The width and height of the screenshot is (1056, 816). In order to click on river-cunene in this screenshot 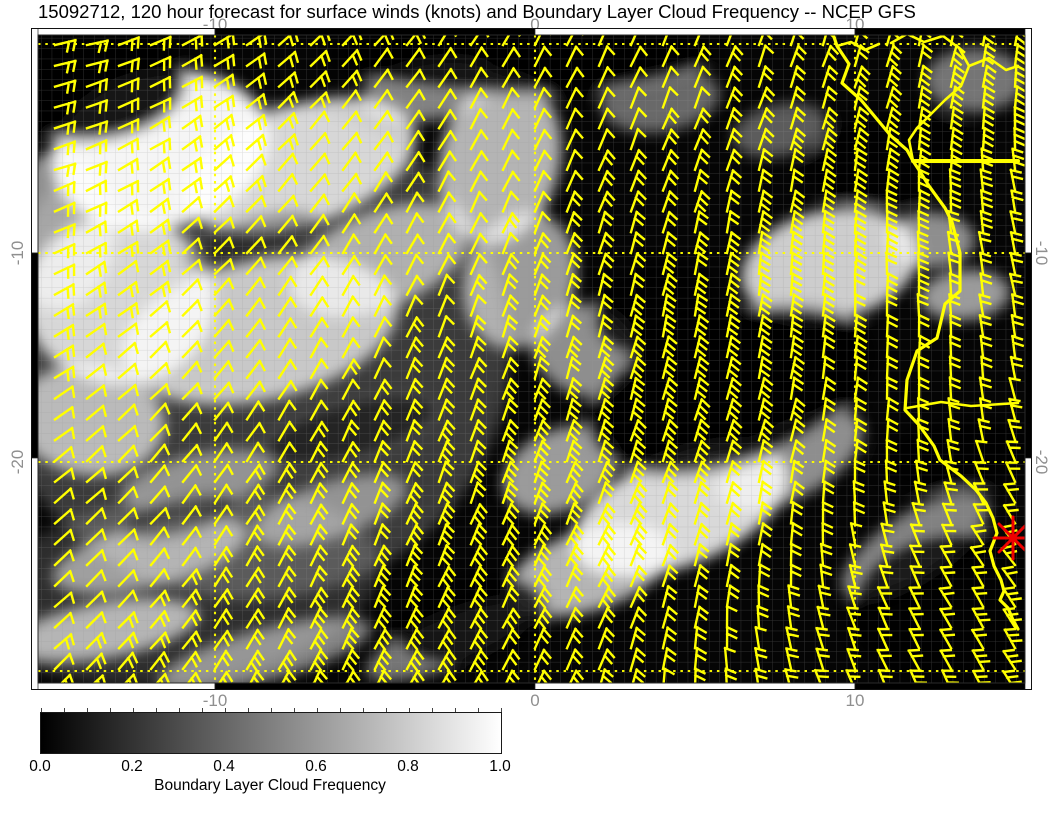, I will do `click(962, 405)`.